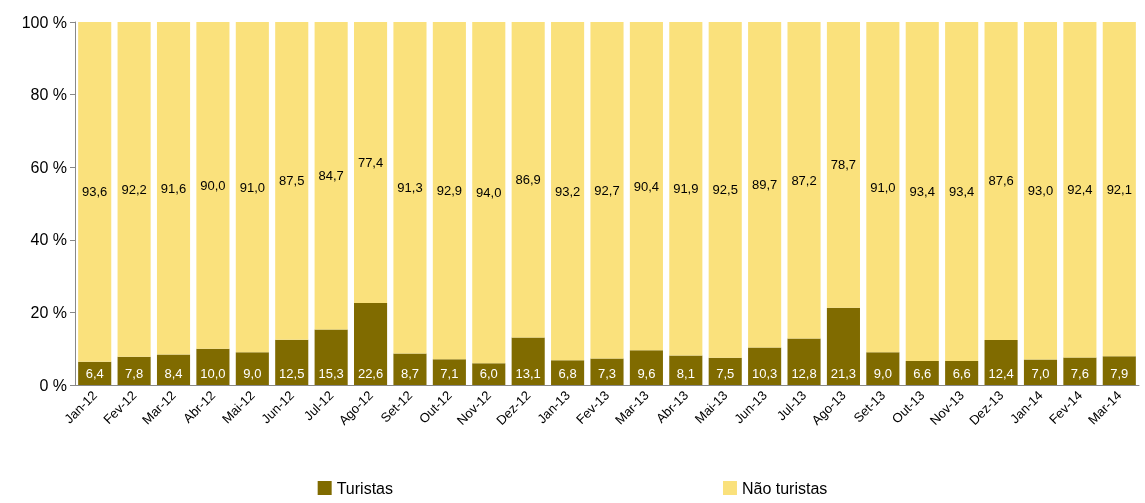  I want to click on data-label: 94,0, so click(489, 193).